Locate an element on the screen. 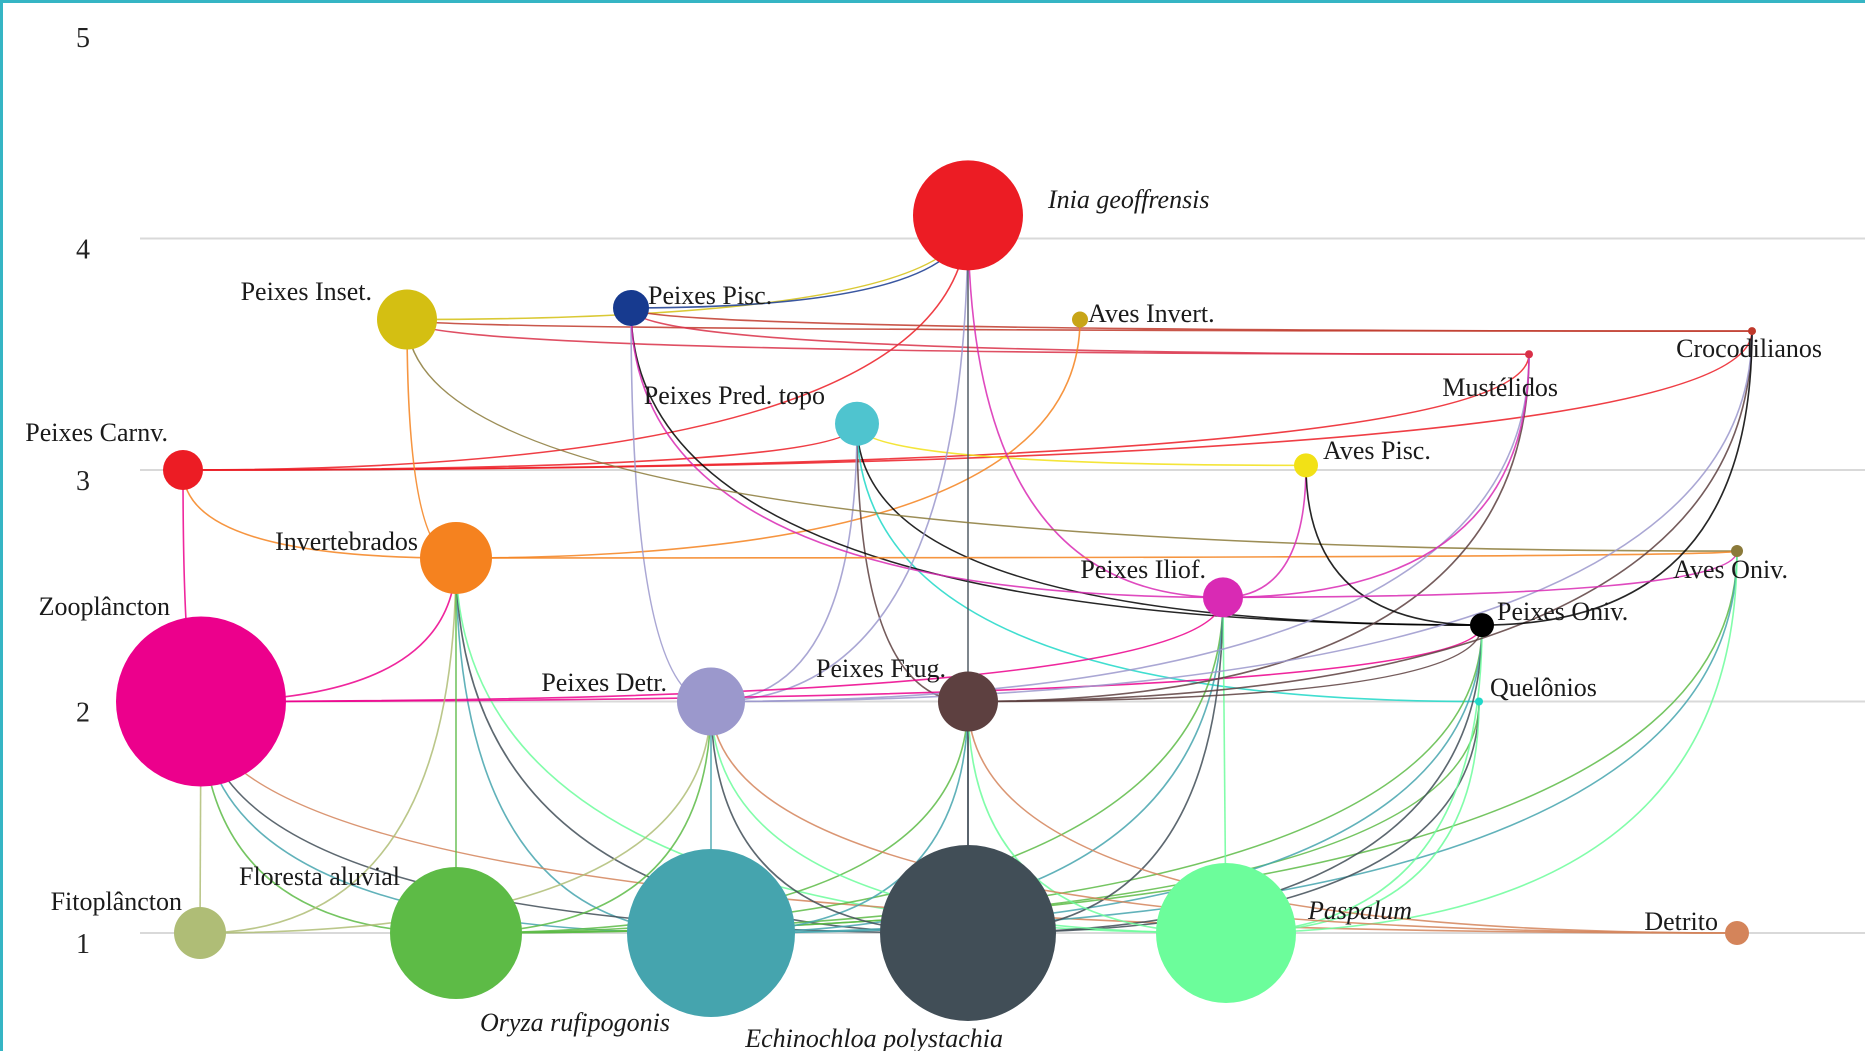  node-label-avinv: Aves Invert. is located at coordinates (1151, 313).